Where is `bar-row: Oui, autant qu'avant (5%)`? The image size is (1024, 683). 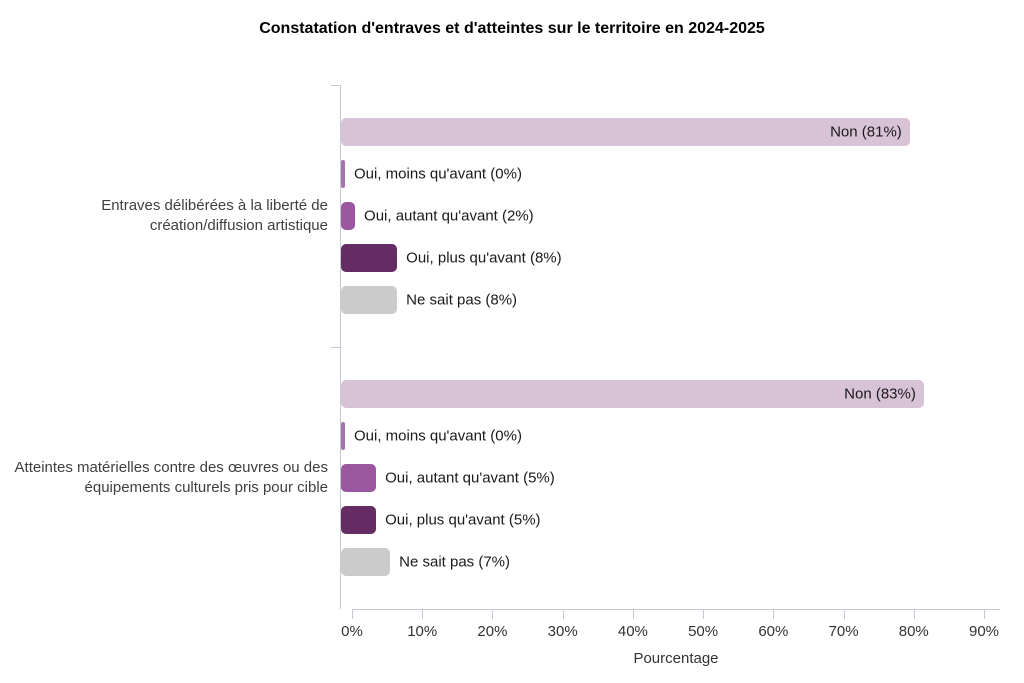 bar-row: Oui, autant qu'avant (5%) is located at coordinates (664, 478).